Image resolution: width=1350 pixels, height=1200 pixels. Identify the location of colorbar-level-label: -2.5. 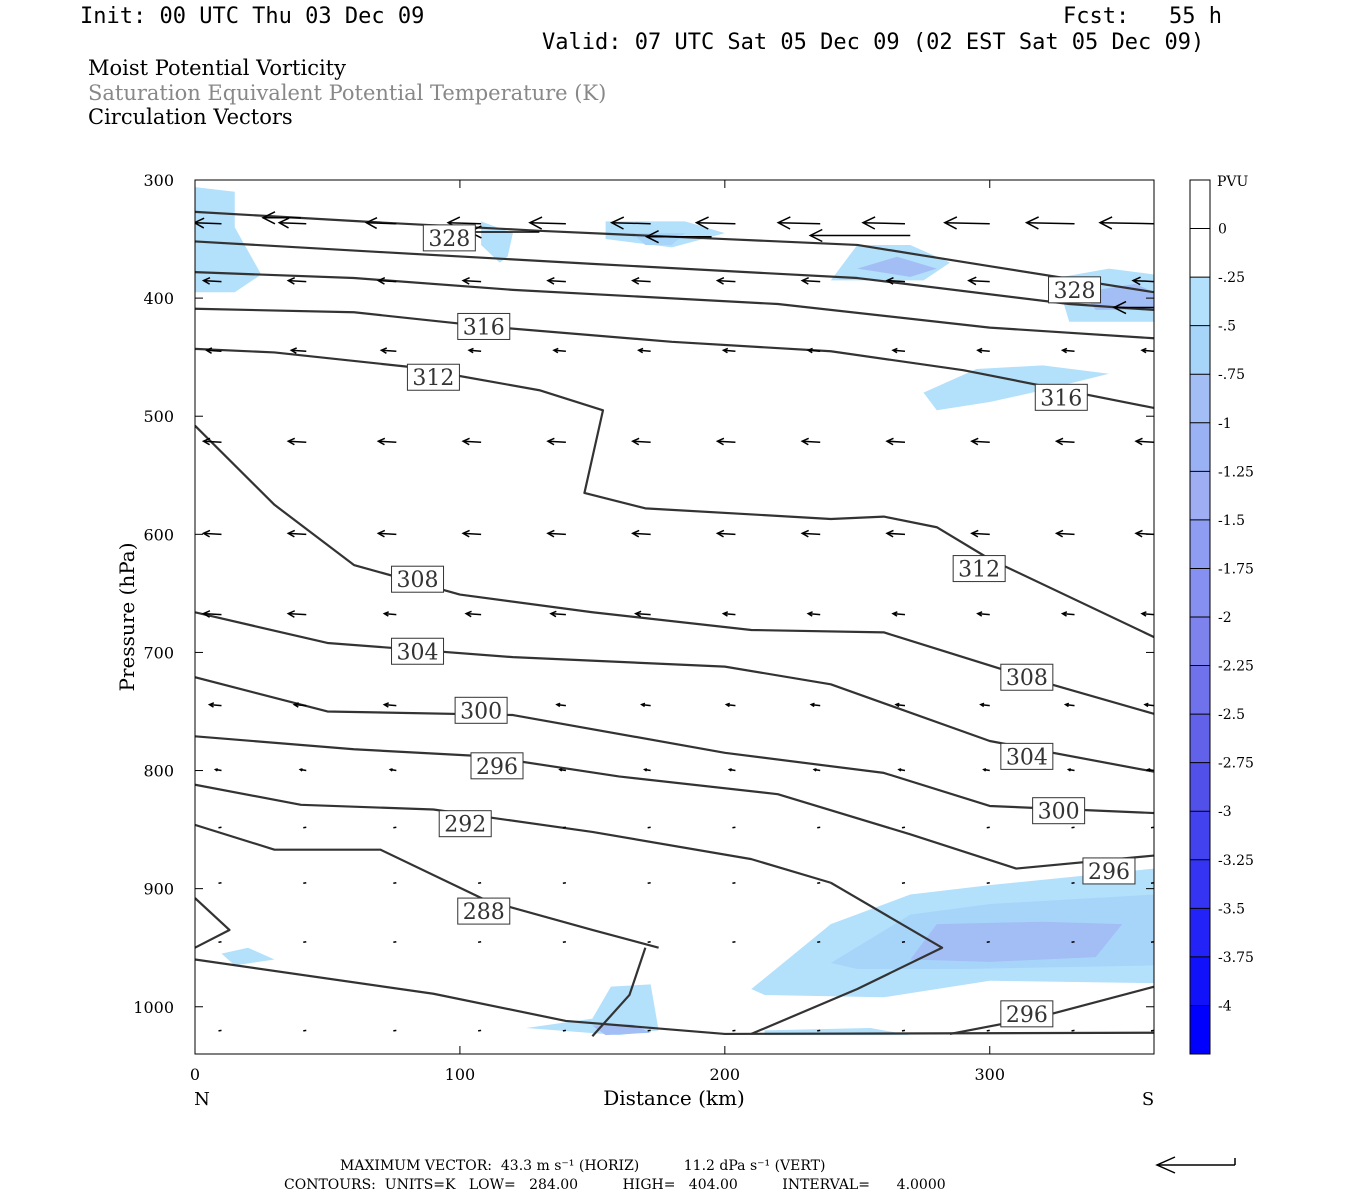
(1231, 715).